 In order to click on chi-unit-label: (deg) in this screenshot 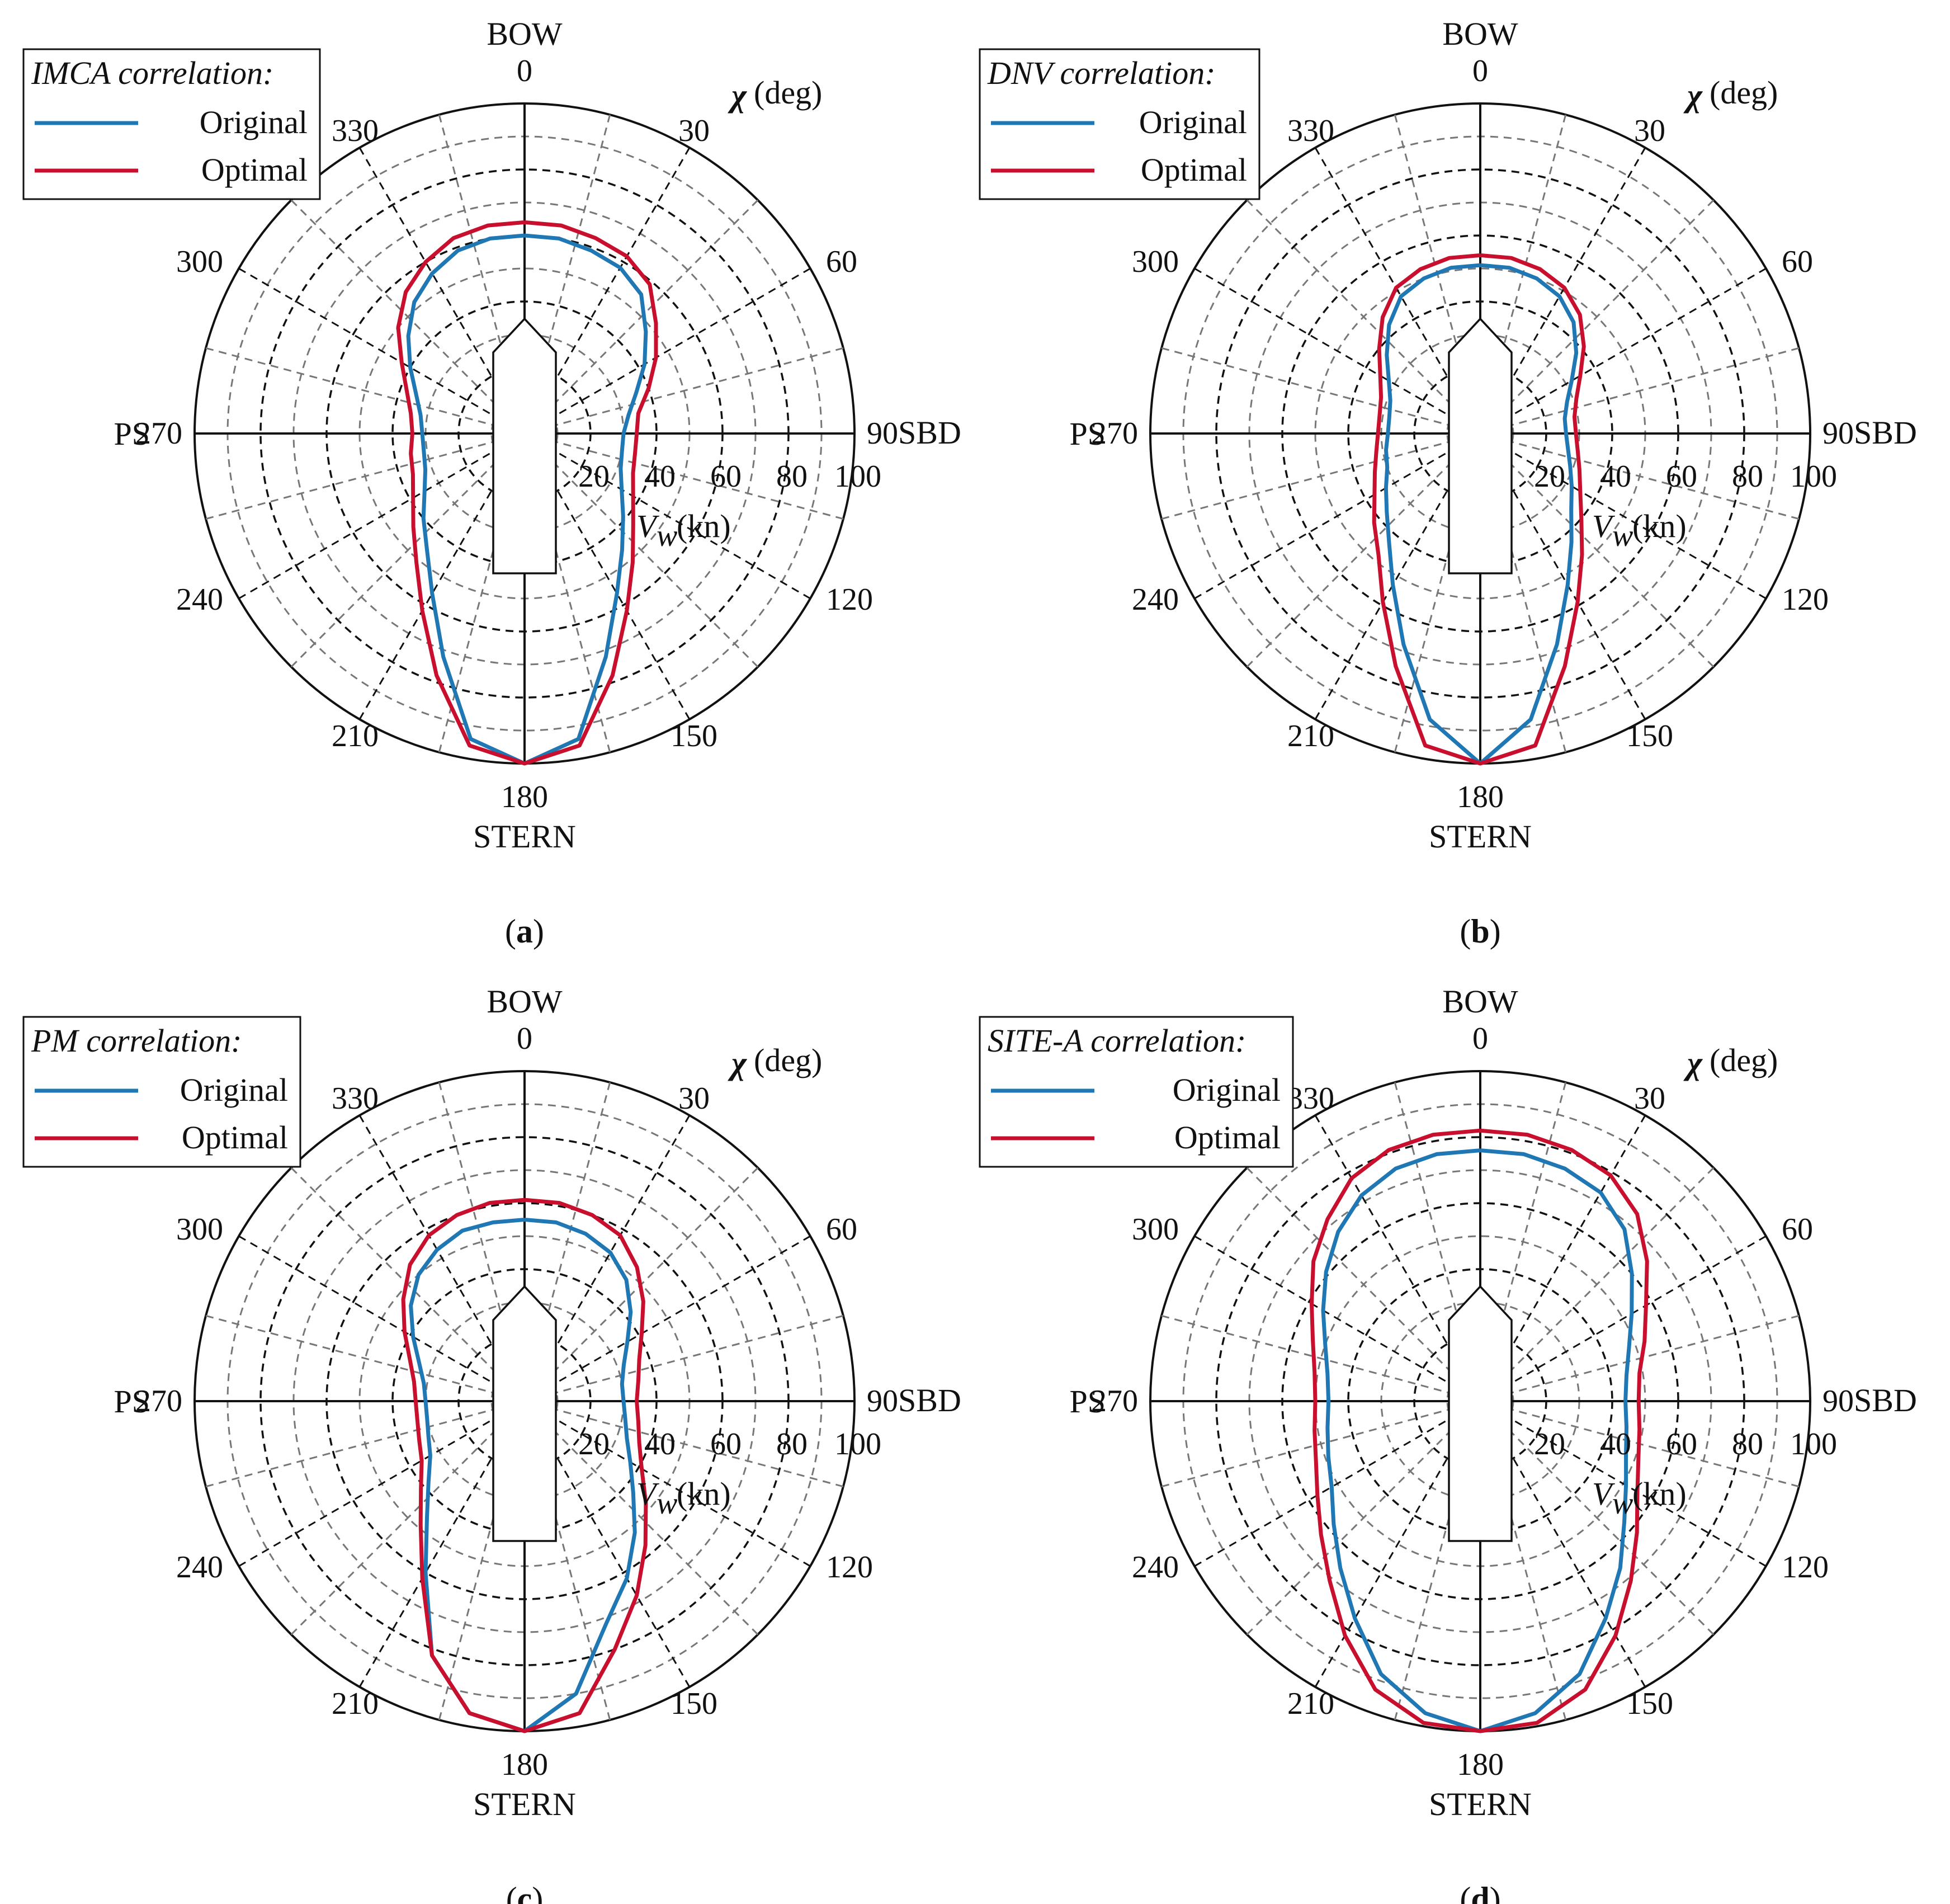, I will do `click(788, 92)`.